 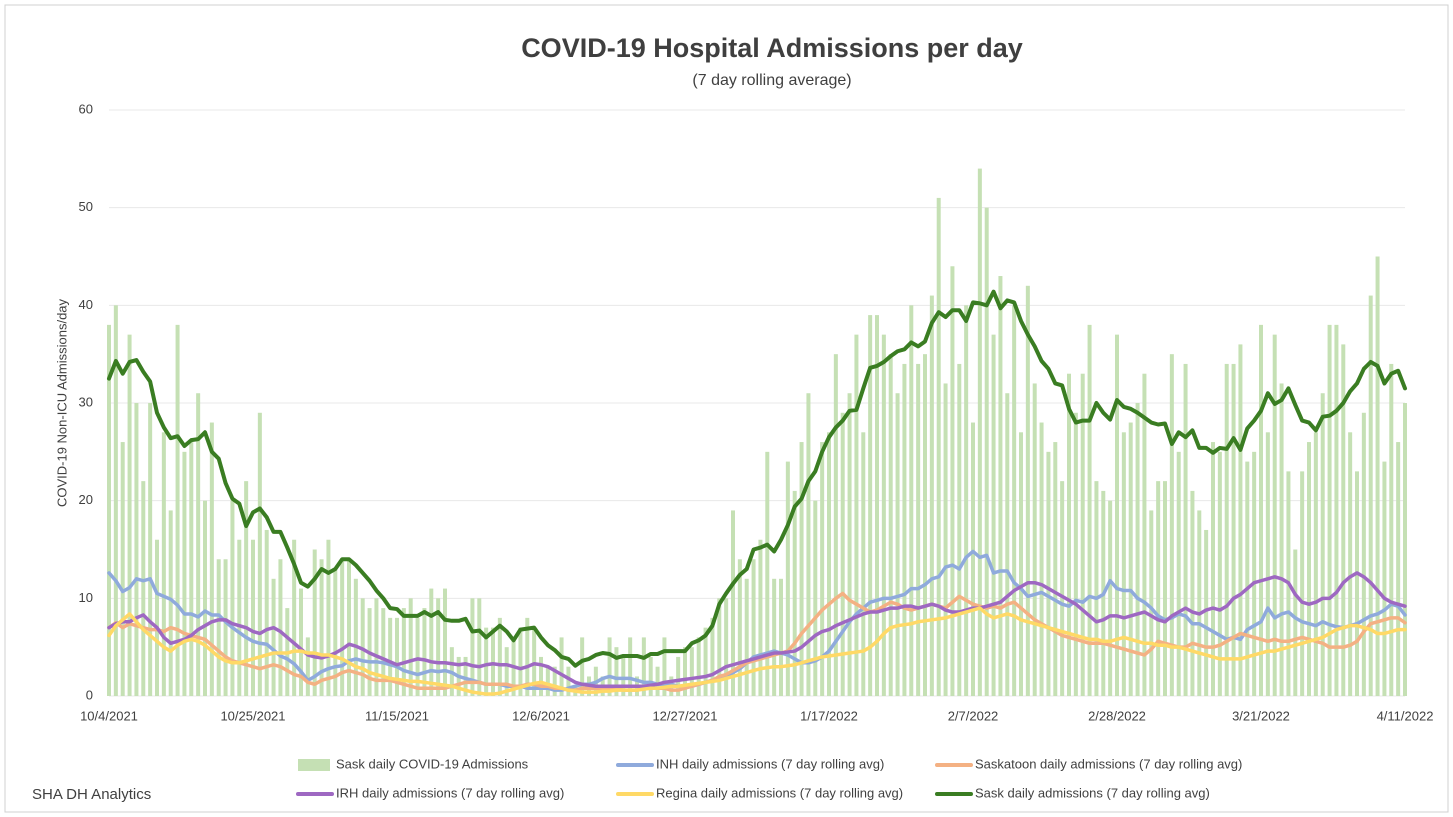 What do you see at coordinates (1117, 715) in the screenshot?
I see `x-tick-label: 2/28/2022` at bounding box center [1117, 715].